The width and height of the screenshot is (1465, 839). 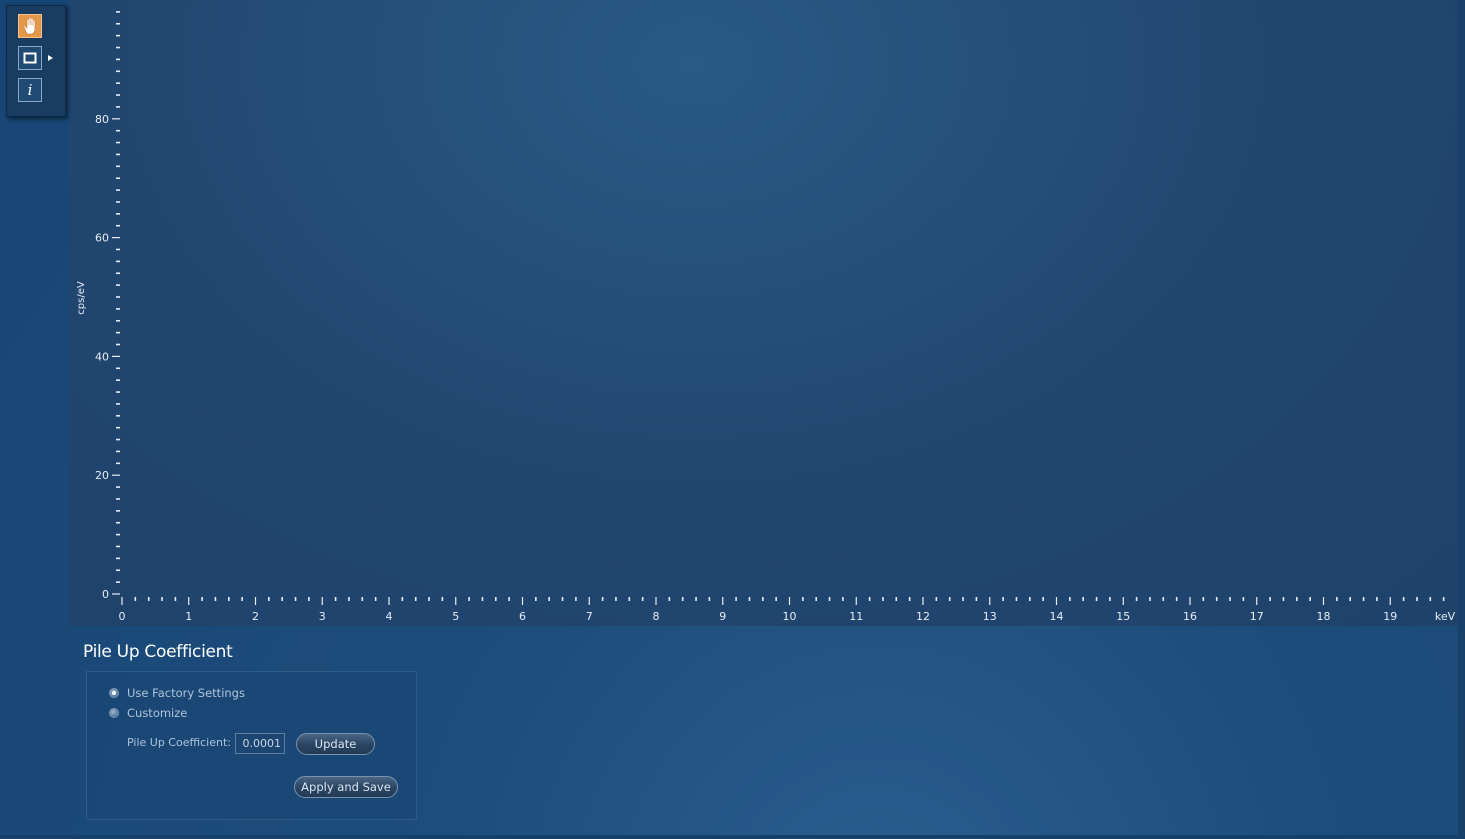 I want to click on x-tick-label: 6, so click(x=522, y=616).